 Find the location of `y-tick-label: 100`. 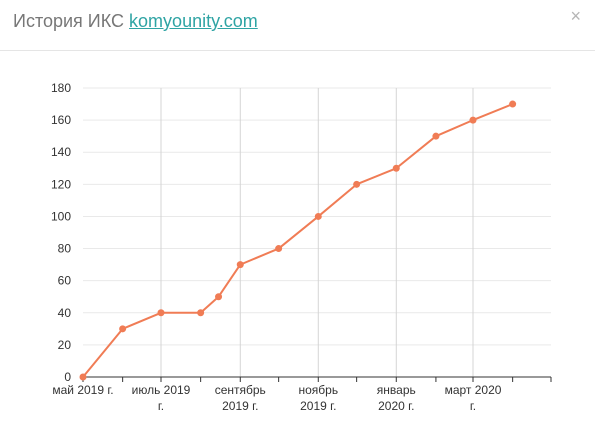

y-tick-label: 100 is located at coordinates (61, 216).